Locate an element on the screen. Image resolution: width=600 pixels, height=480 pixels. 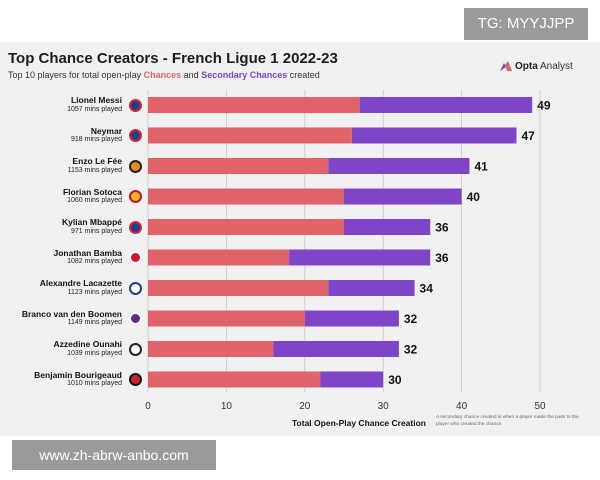
player-name: Florian Sotoca is located at coordinates (92, 191).